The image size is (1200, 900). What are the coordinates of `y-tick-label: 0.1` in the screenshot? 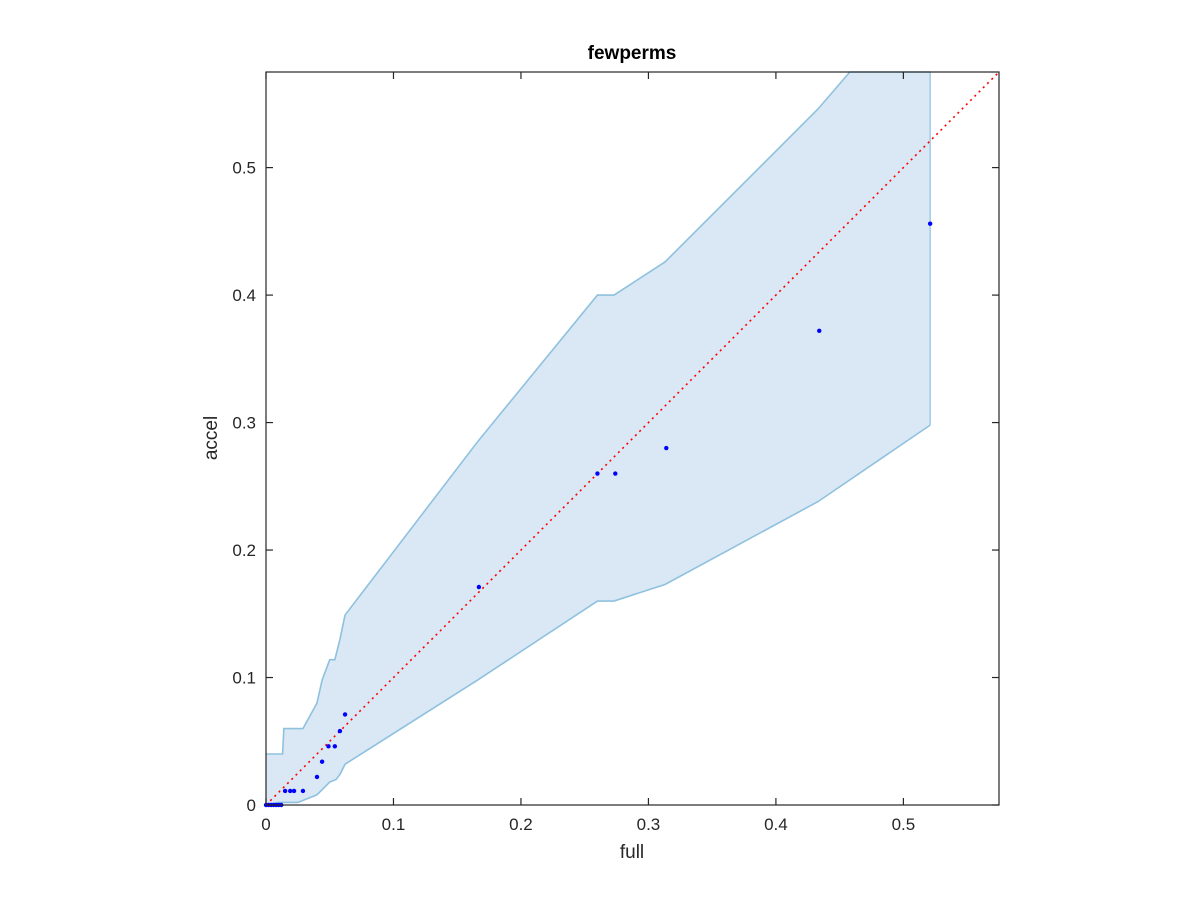 It's located at (244, 678).